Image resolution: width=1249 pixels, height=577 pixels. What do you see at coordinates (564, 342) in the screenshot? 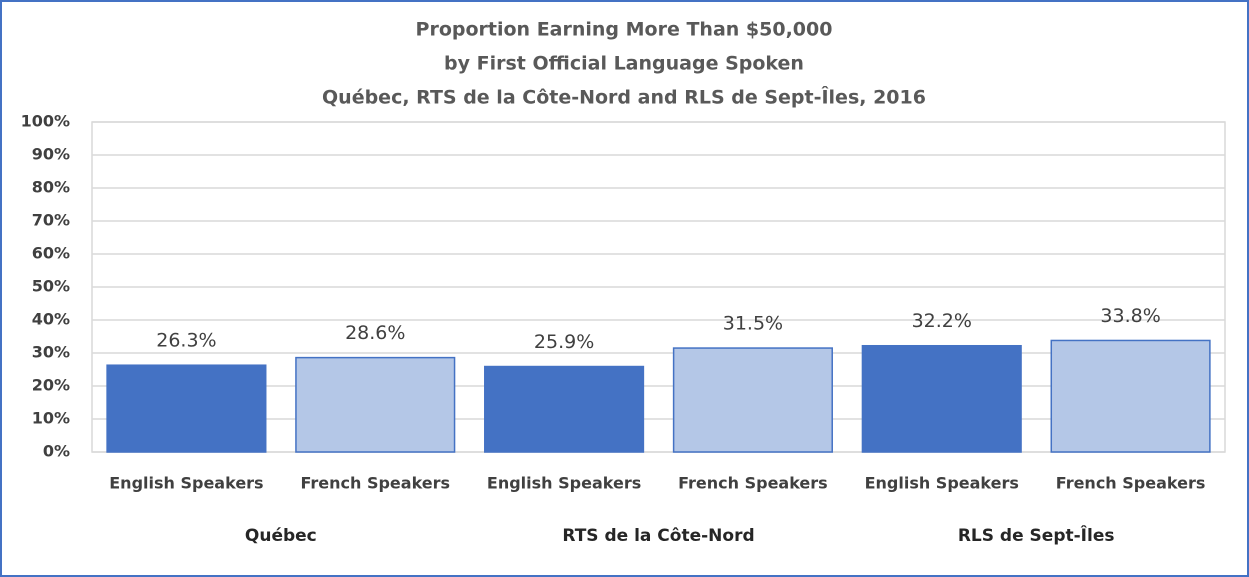
I see `data-label: 25.9%` at bounding box center [564, 342].